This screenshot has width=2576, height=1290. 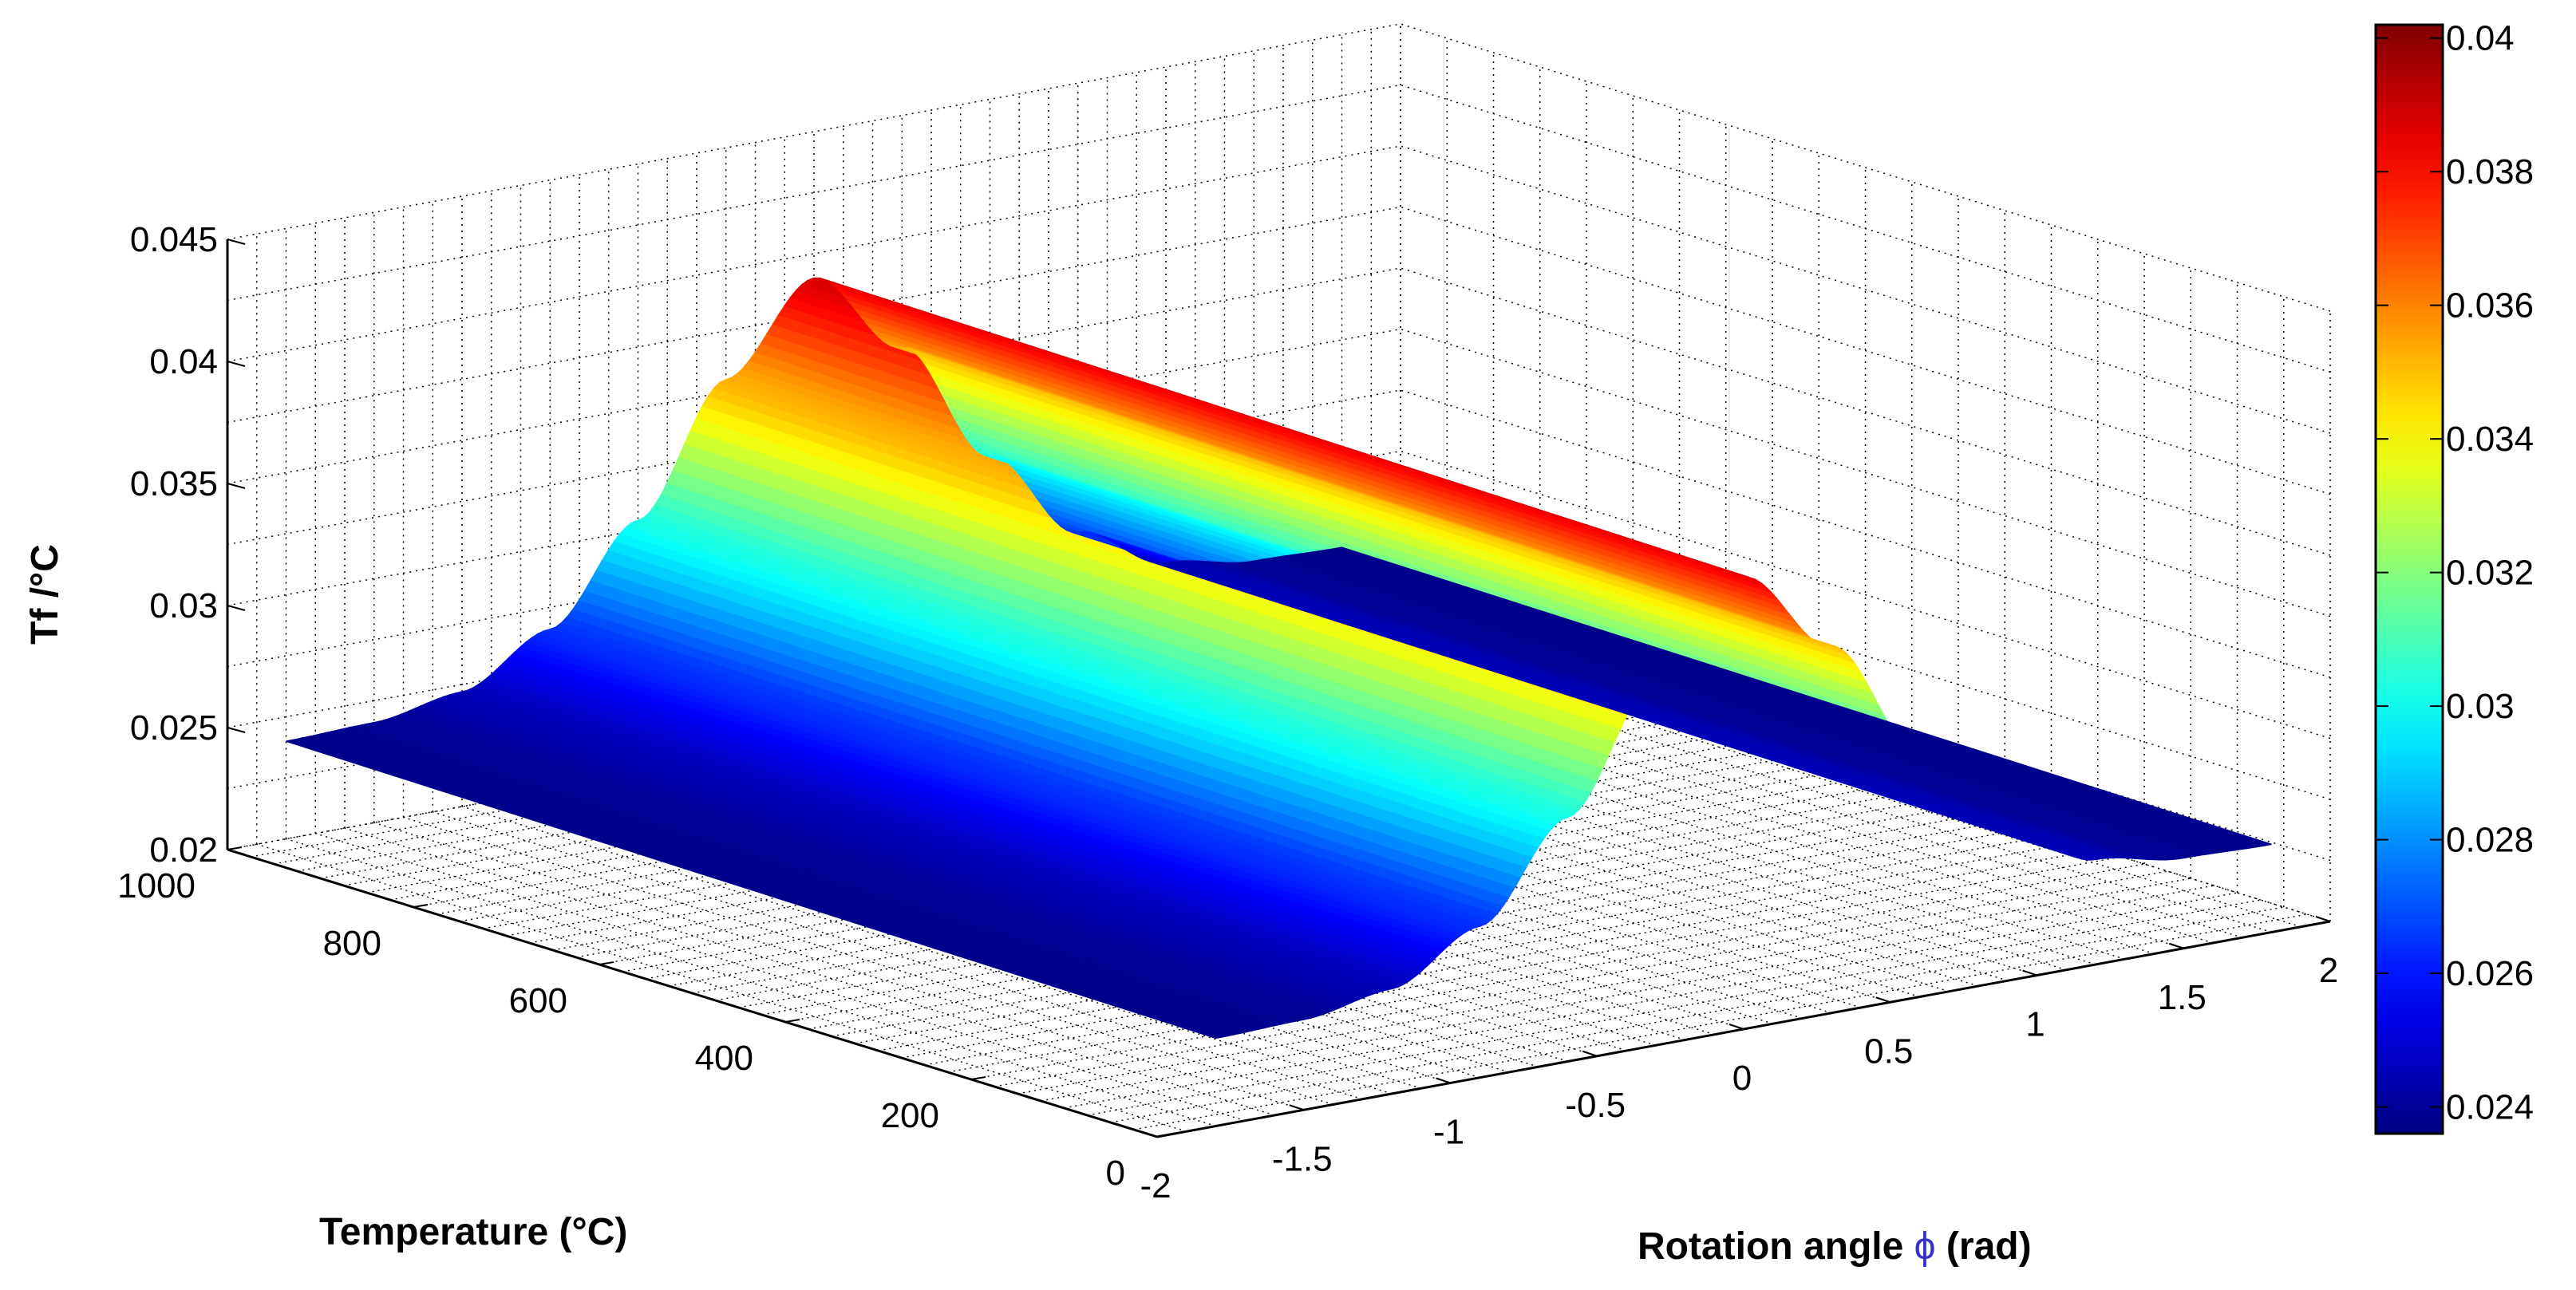 What do you see at coordinates (174, 483) in the screenshot?
I see `z-tick-label: 0.035` at bounding box center [174, 483].